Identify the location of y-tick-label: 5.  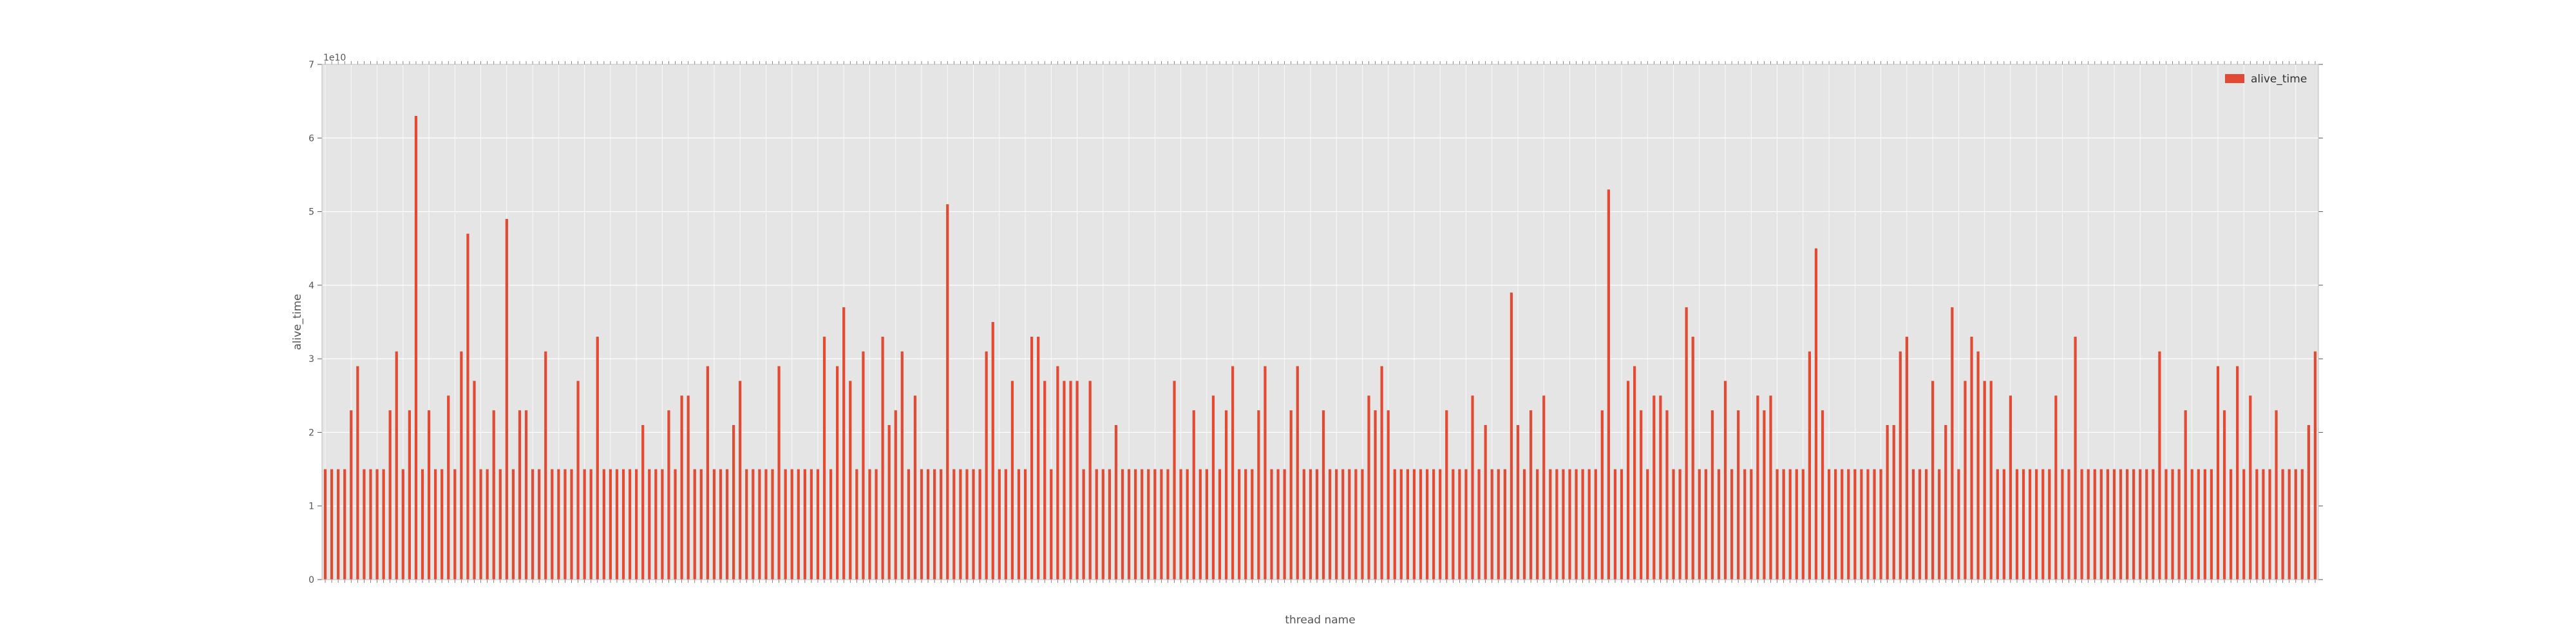
(311, 213).